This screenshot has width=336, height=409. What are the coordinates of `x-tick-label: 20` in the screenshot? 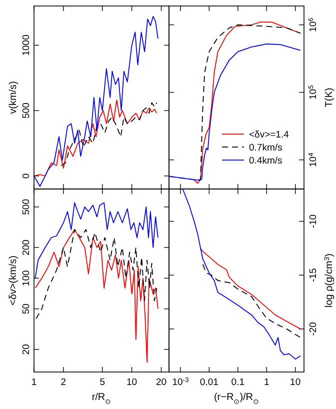 It's located at (161, 382).